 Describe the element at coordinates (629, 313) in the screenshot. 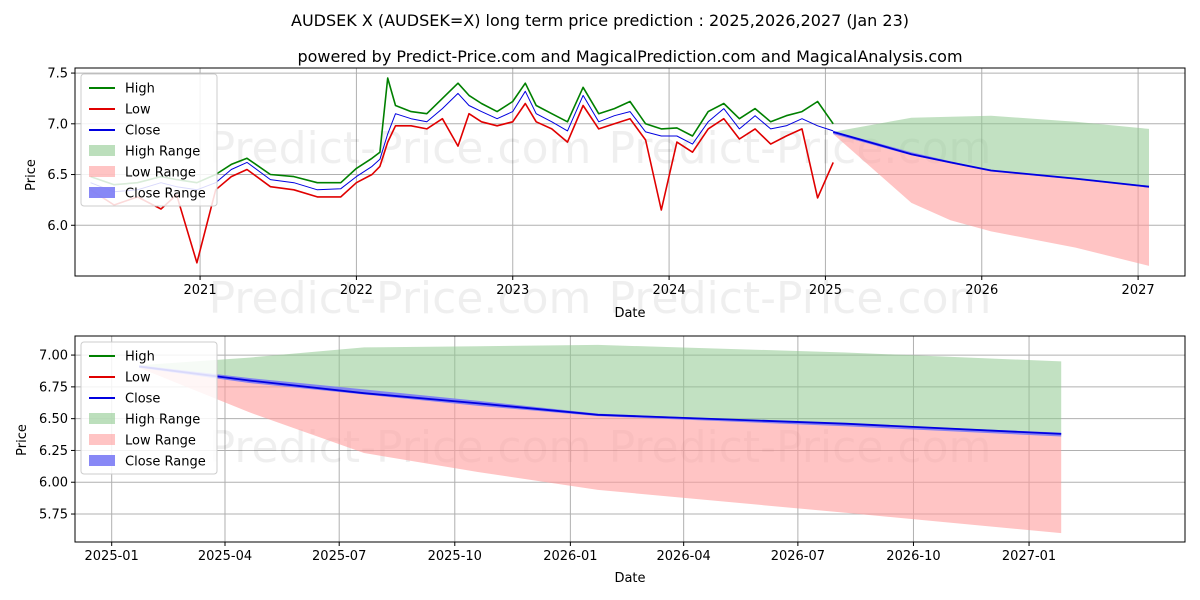

I see `top-xlabel: Date` at that location.